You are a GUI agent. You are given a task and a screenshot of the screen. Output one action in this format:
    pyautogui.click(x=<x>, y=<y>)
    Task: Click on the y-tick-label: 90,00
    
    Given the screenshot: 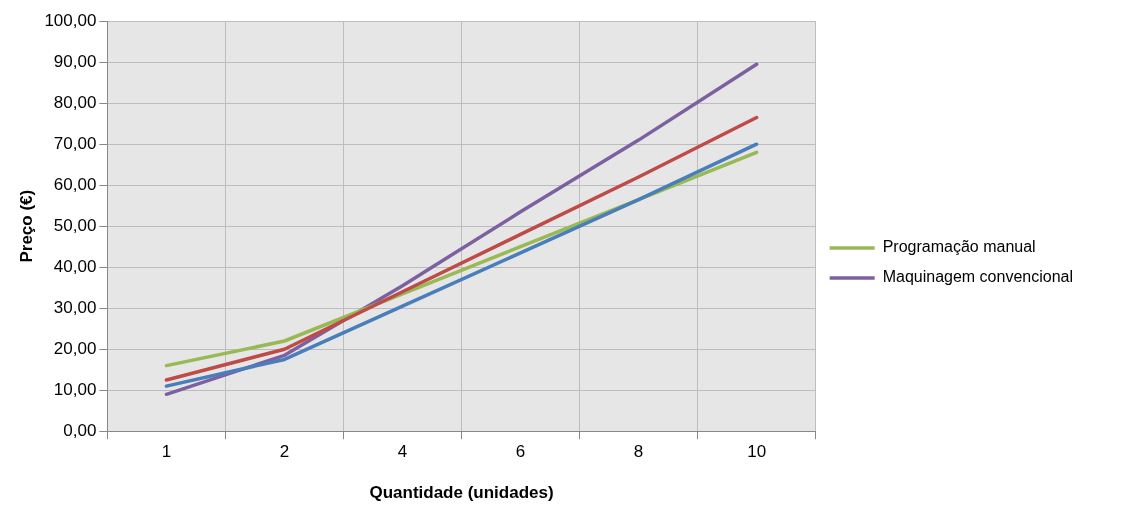 What is the action you would take?
    pyautogui.click(x=75, y=61)
    